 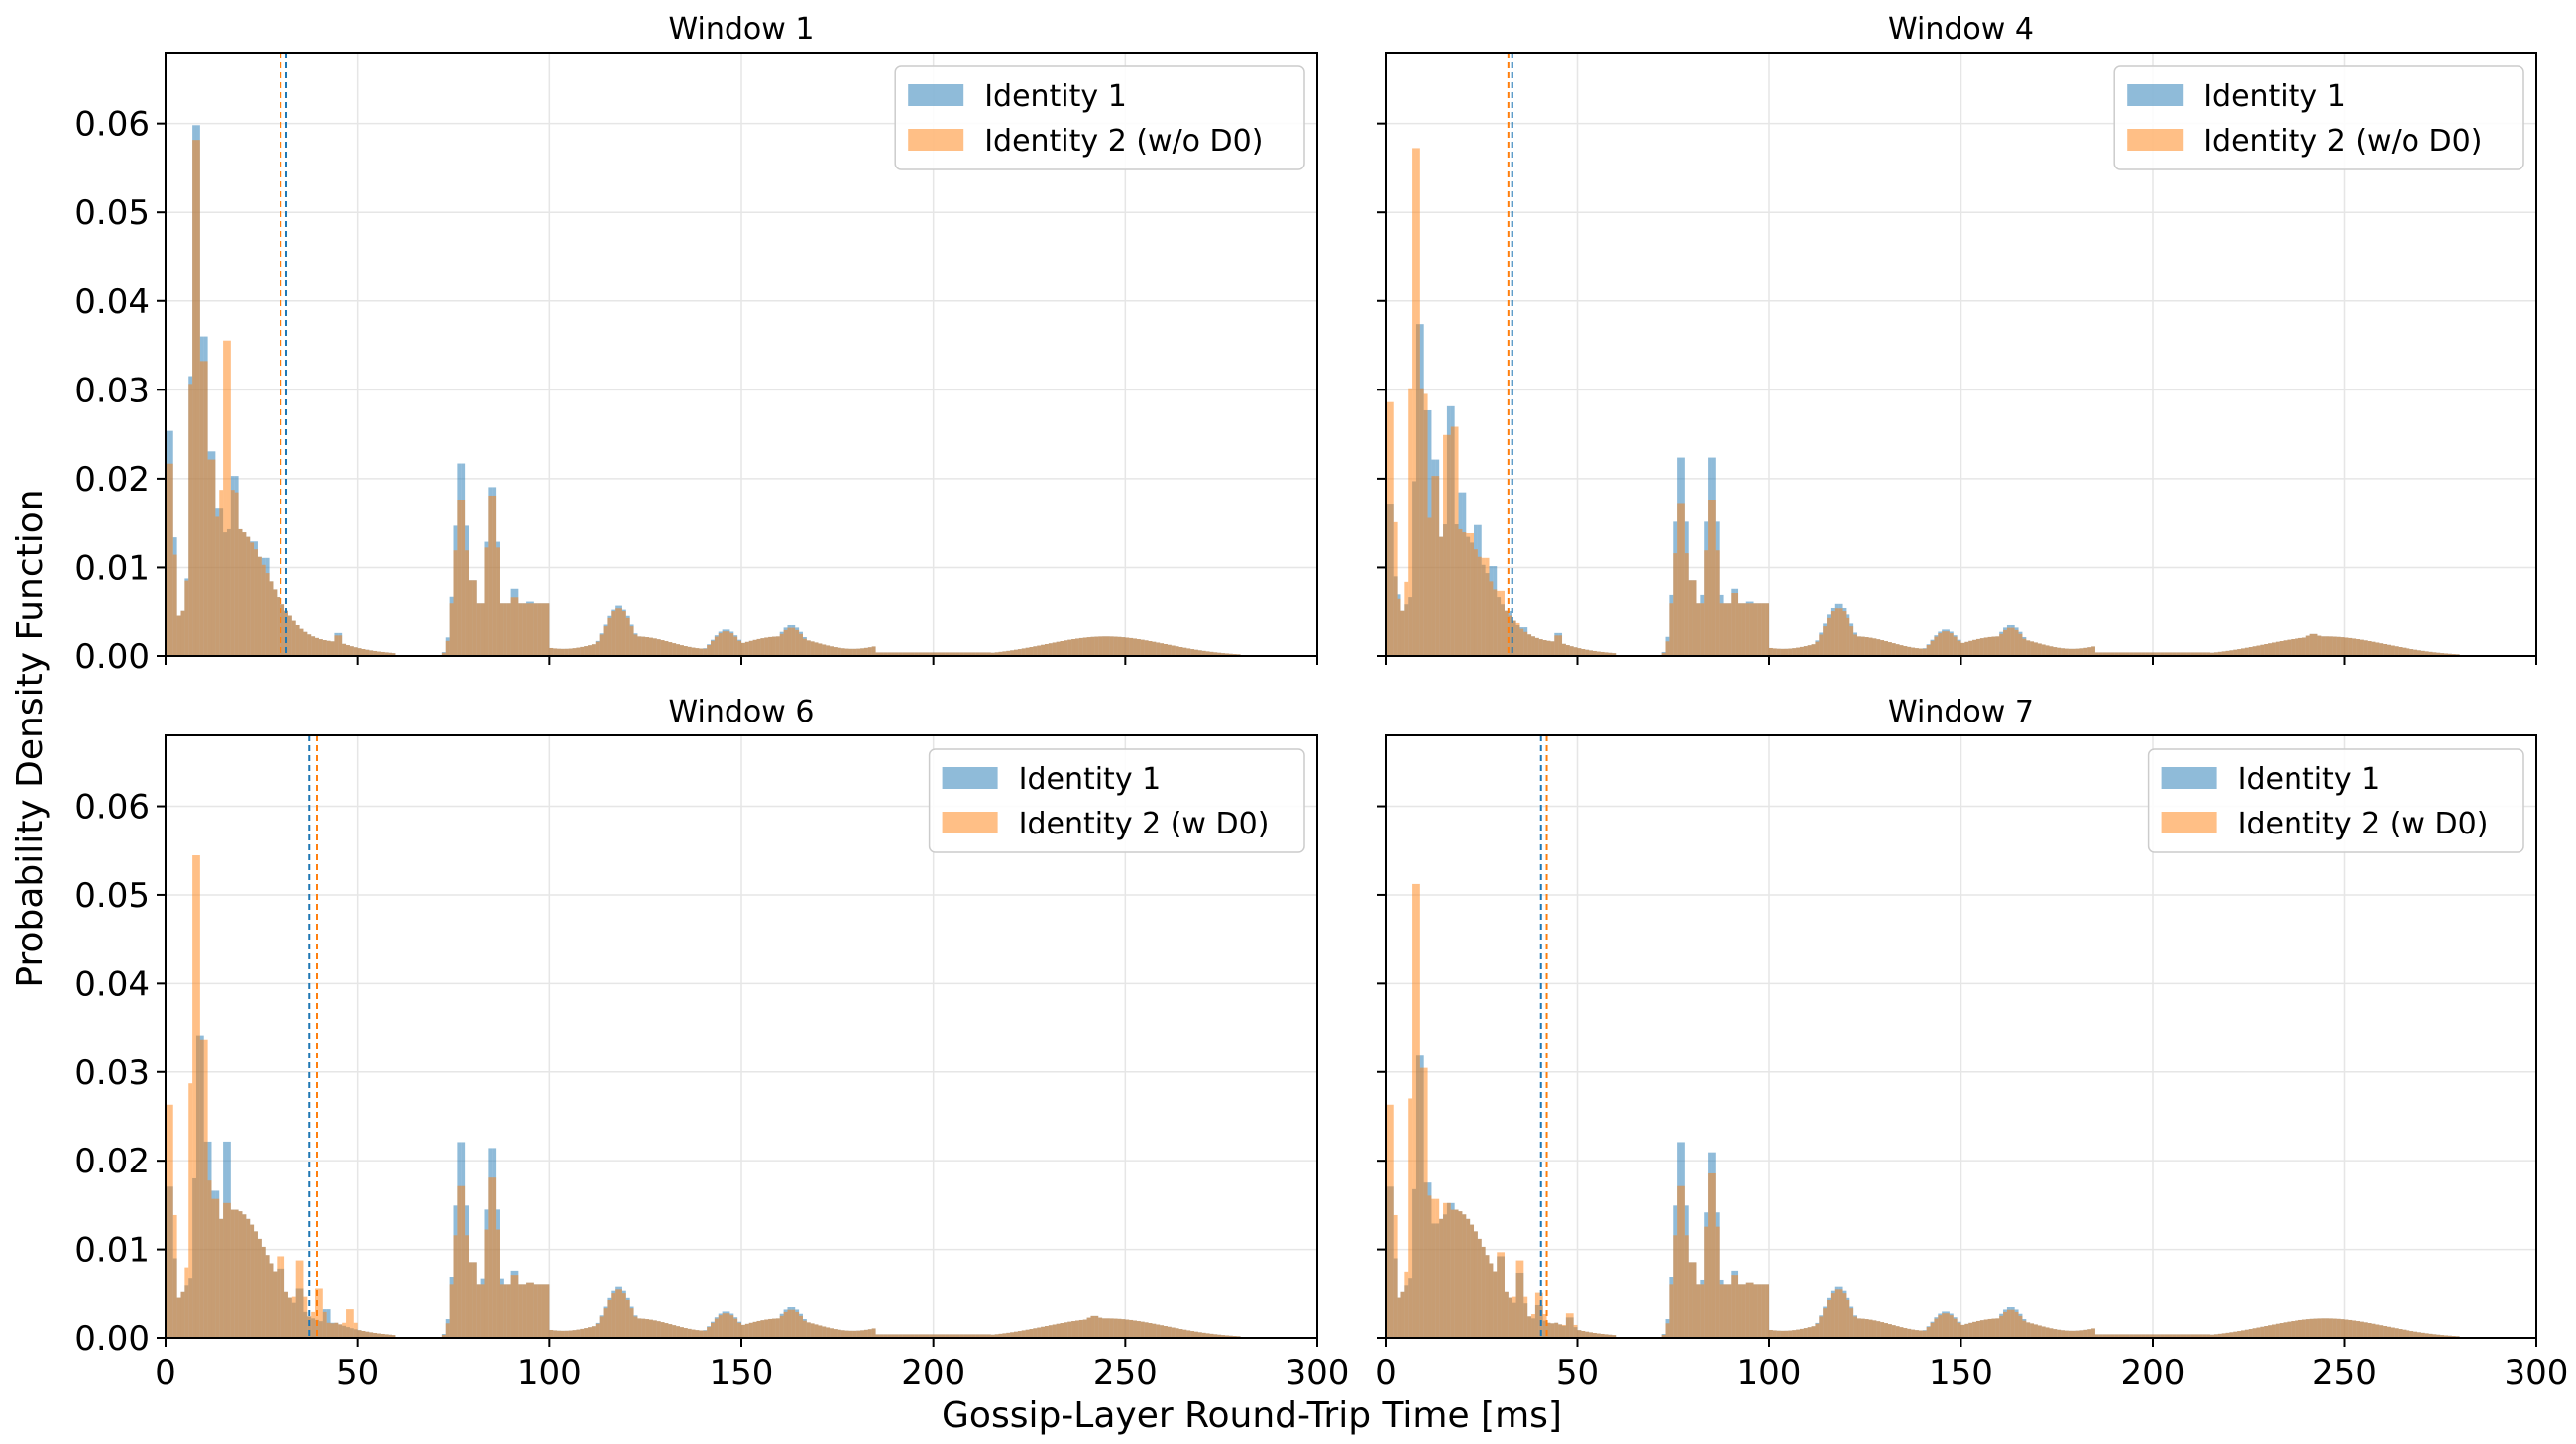 I want to click on x-tick-label: 300, so click(x=2537, y=1373).